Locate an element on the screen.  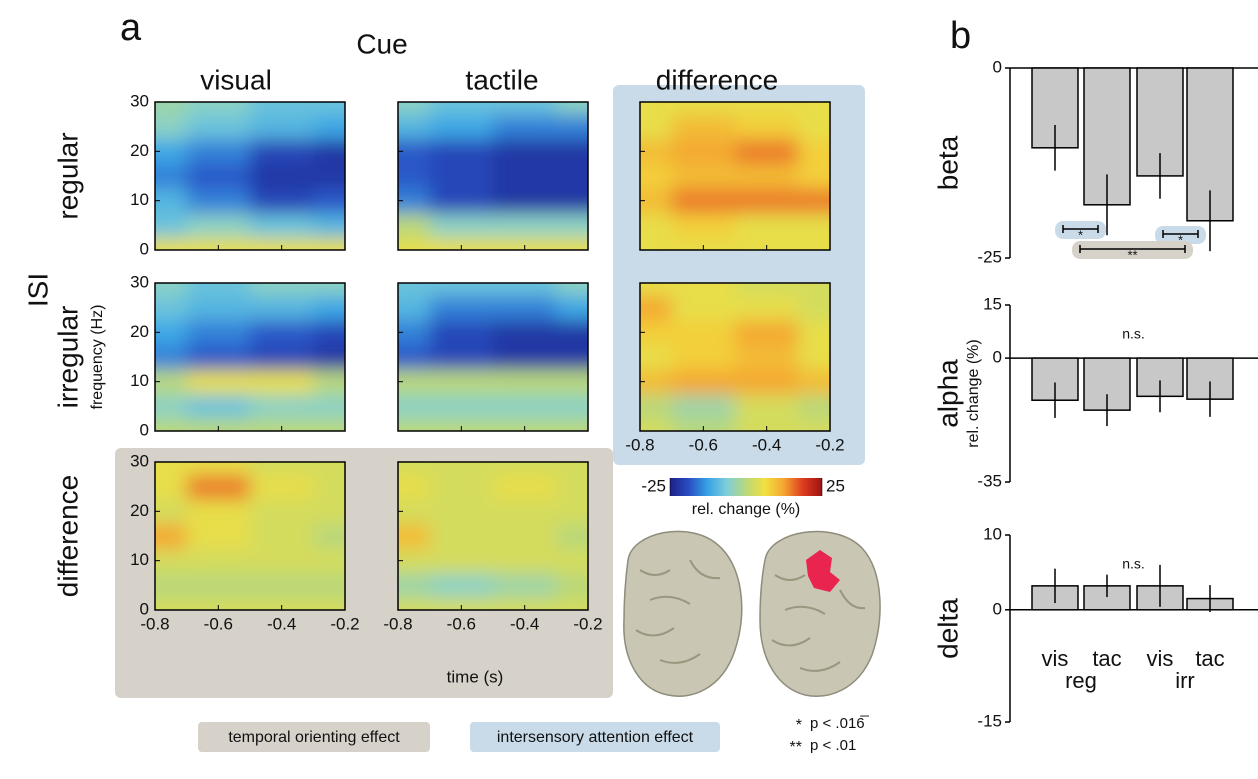
x-tick-label: -0.8 is located at coordinates (639, 444).